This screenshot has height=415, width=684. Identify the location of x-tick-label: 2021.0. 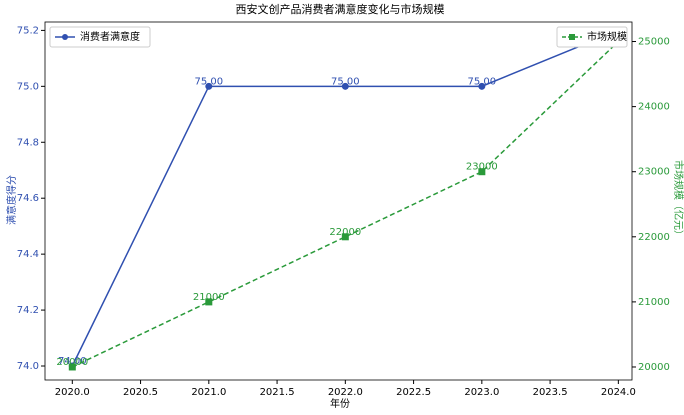
(208, 392).